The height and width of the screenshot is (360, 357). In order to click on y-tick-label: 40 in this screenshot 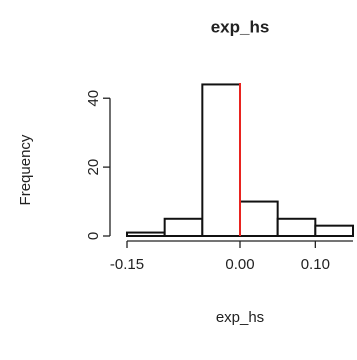, I will do `click(93, 98)`.